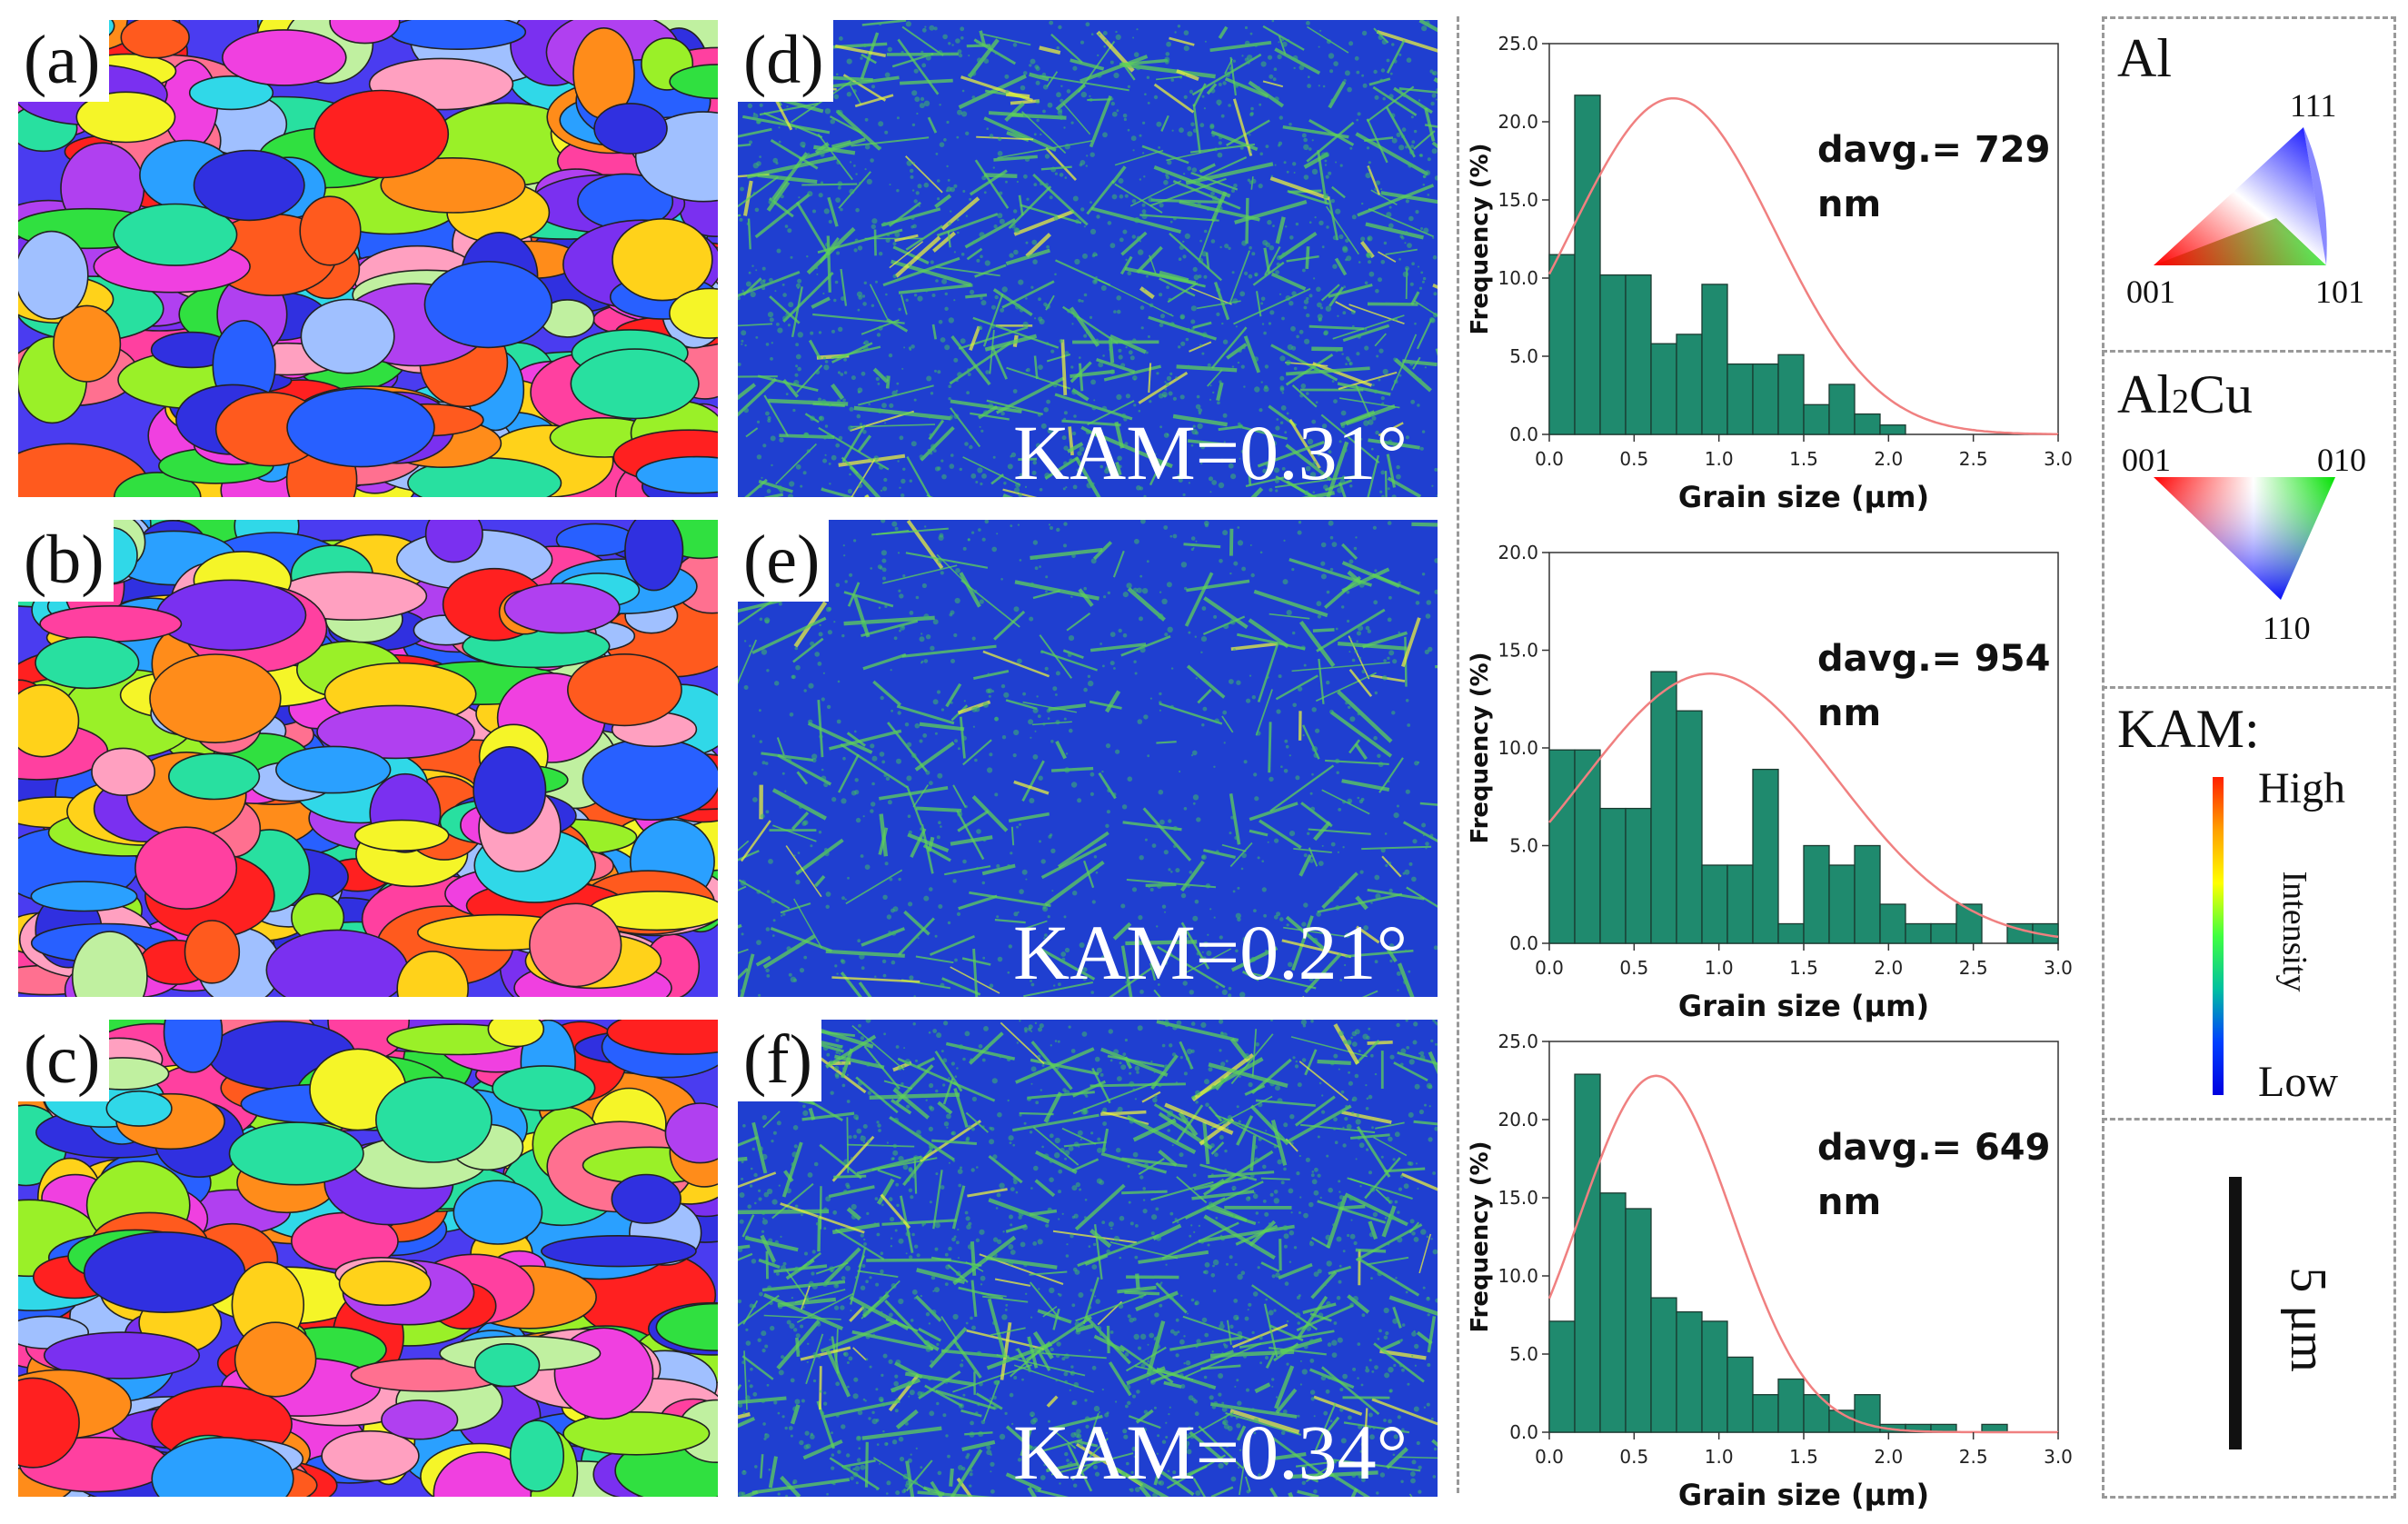 The image size is (2408, 1524). Describe the element at coordinates (619, 1251) in the screenshot. I see `grain` at that location.